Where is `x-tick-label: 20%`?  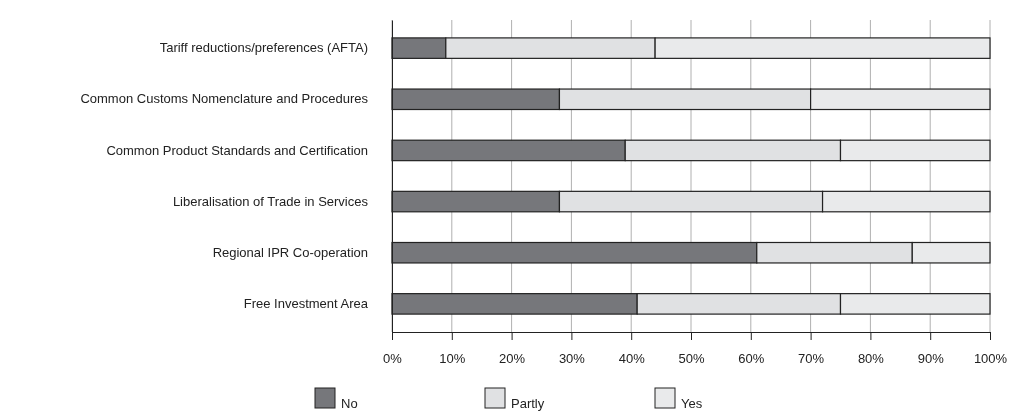 x-tick-label: 20% is located at coordinates (512, 359).